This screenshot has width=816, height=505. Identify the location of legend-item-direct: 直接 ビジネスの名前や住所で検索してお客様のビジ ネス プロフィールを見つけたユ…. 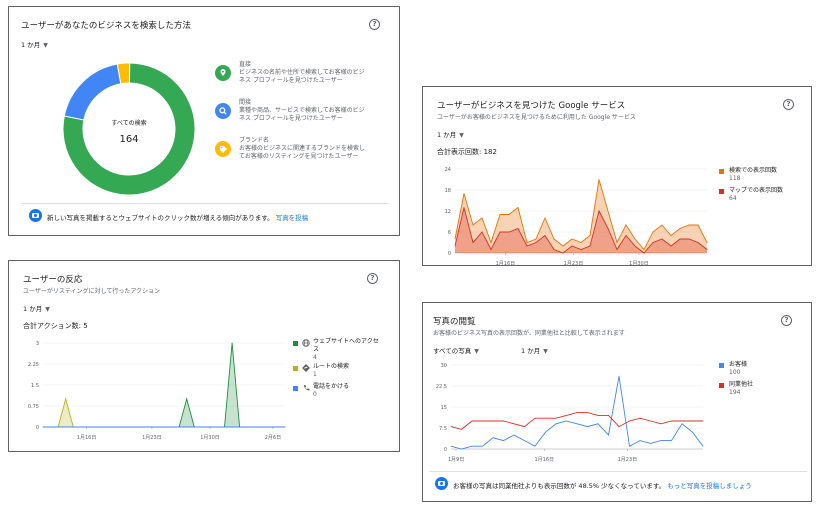
(305, 76).